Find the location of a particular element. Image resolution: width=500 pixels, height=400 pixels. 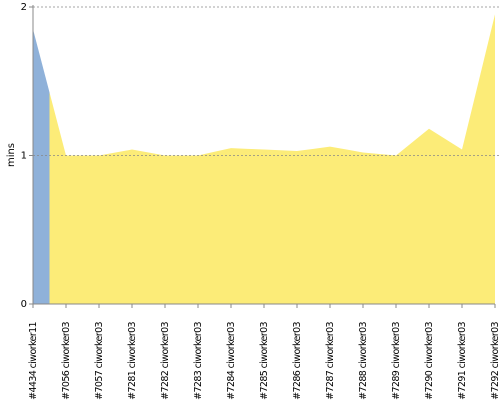

x-tick-label: #7291 ciworker03 is located at coordinates (462, 360).